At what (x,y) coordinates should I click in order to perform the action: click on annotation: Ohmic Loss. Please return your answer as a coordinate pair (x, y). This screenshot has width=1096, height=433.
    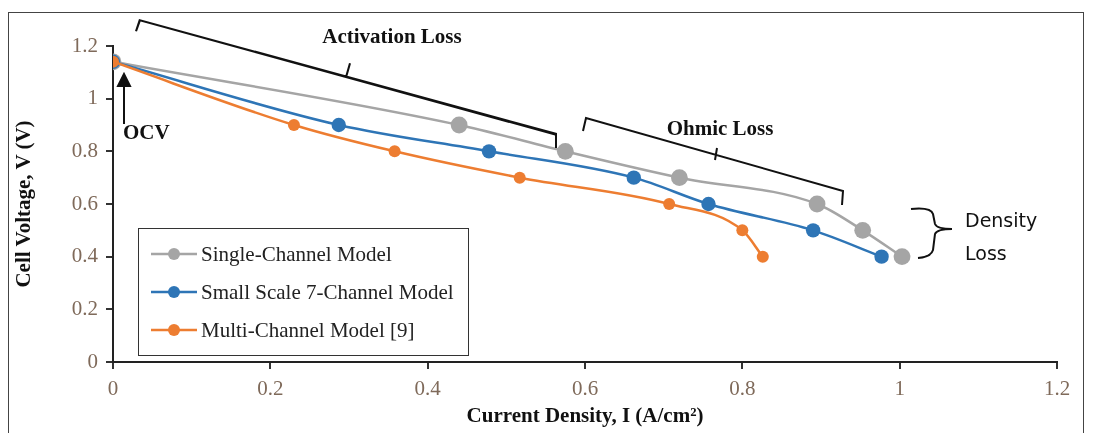
    Looking at the image, I should click on (720, 128).